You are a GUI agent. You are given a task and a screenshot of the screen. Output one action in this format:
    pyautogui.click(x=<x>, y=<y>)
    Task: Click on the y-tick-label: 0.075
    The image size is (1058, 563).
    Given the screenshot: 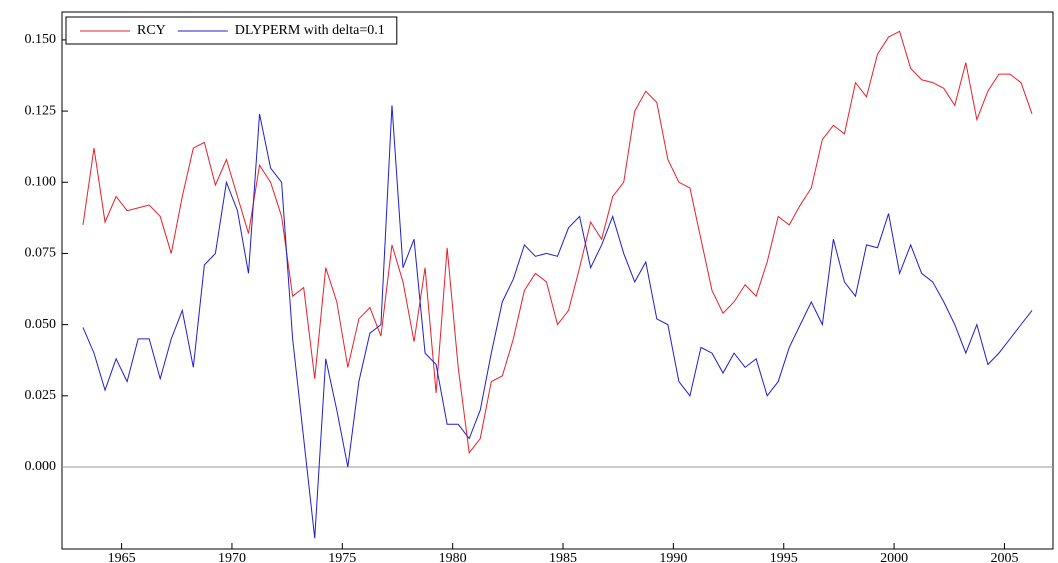 What is the action you would take?
    pyautogui.click(x=41, y=253)
    